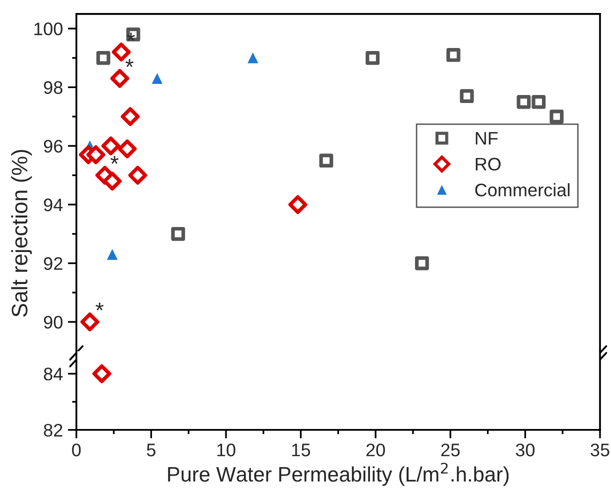 The height and width of the screenshot is (497, 611). I want to click on x-tick-label: 30, so click(525, 450).